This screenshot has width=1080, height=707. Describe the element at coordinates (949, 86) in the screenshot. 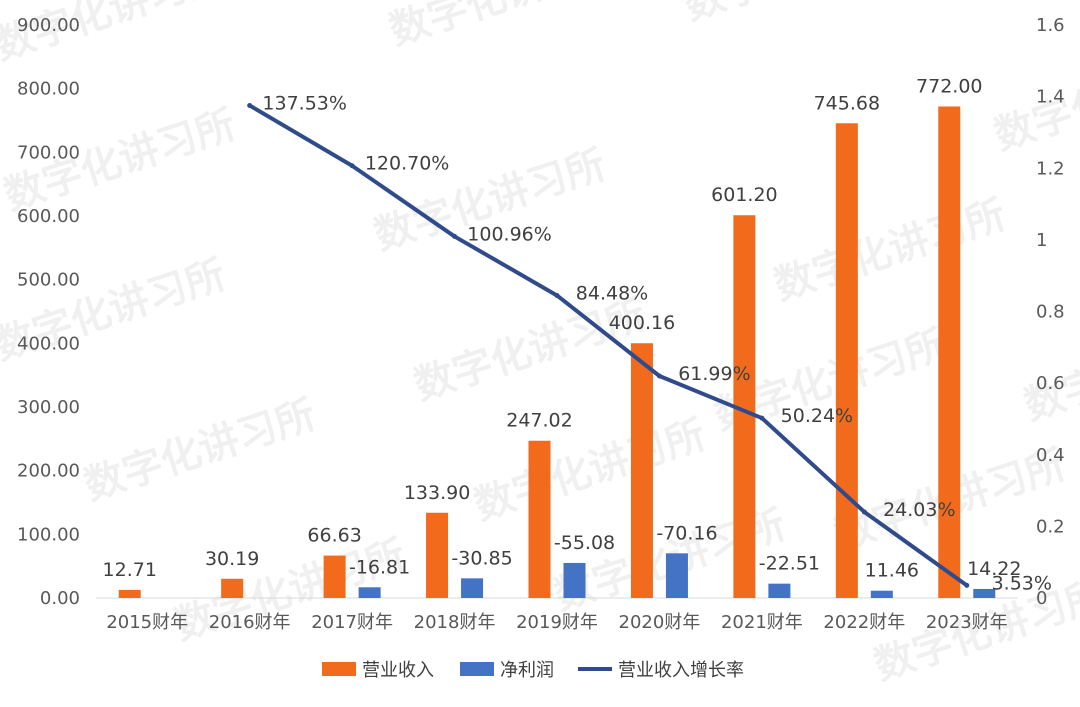

I see `revenue-data-label: 772.00` at that location.